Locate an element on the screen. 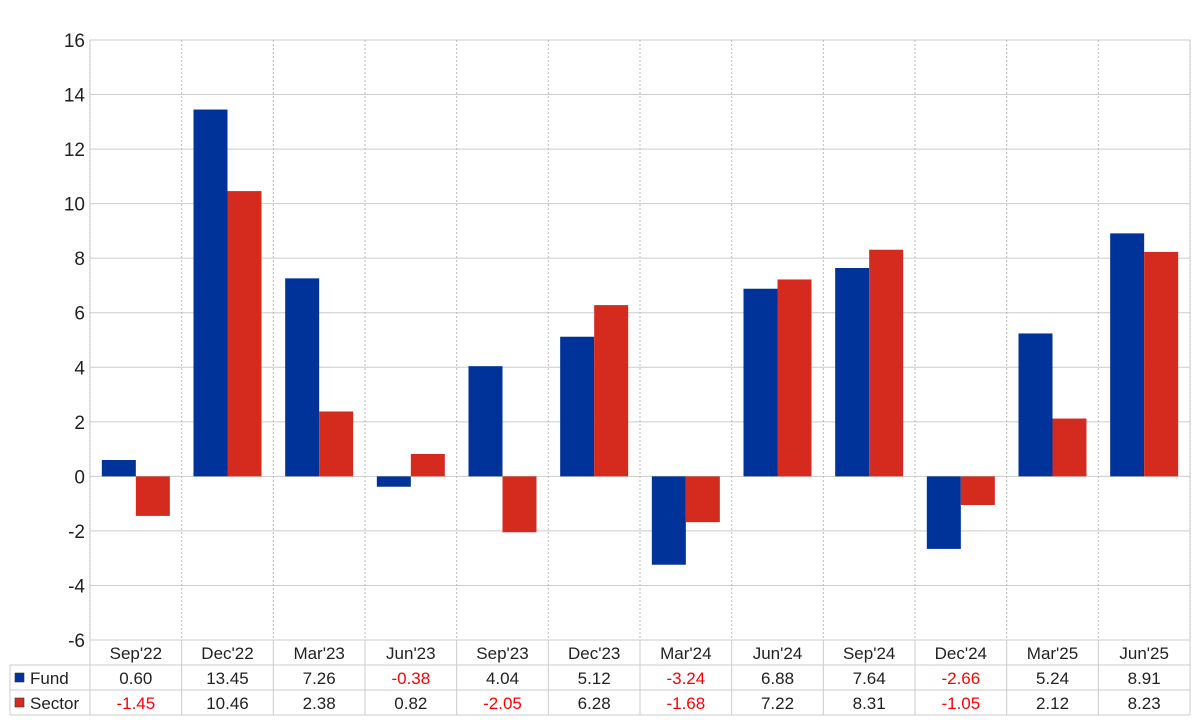  data-label-fund: 6.88 is located at coordinates (777, 678).